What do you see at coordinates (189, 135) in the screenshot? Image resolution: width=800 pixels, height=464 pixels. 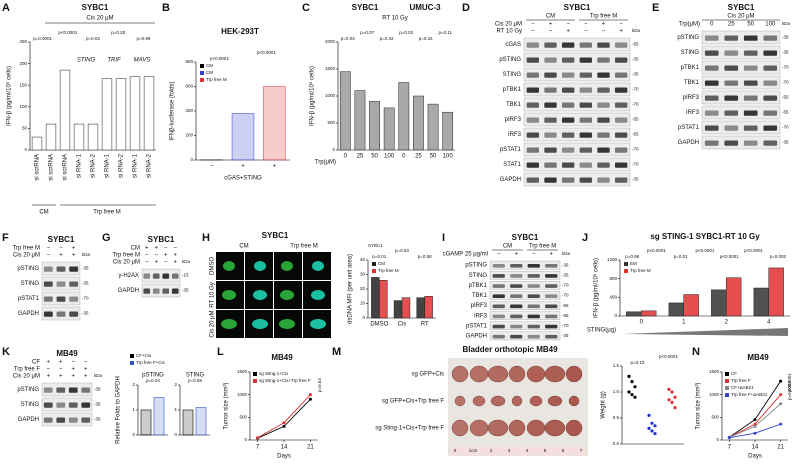 I see `y-tick-label: 200` at bounding box center [189, 135].